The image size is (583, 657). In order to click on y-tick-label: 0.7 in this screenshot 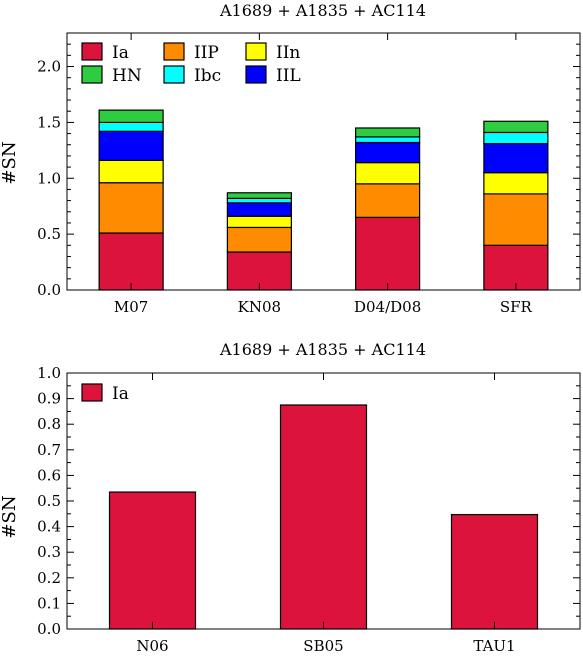, I will do `click(49, 450)`.